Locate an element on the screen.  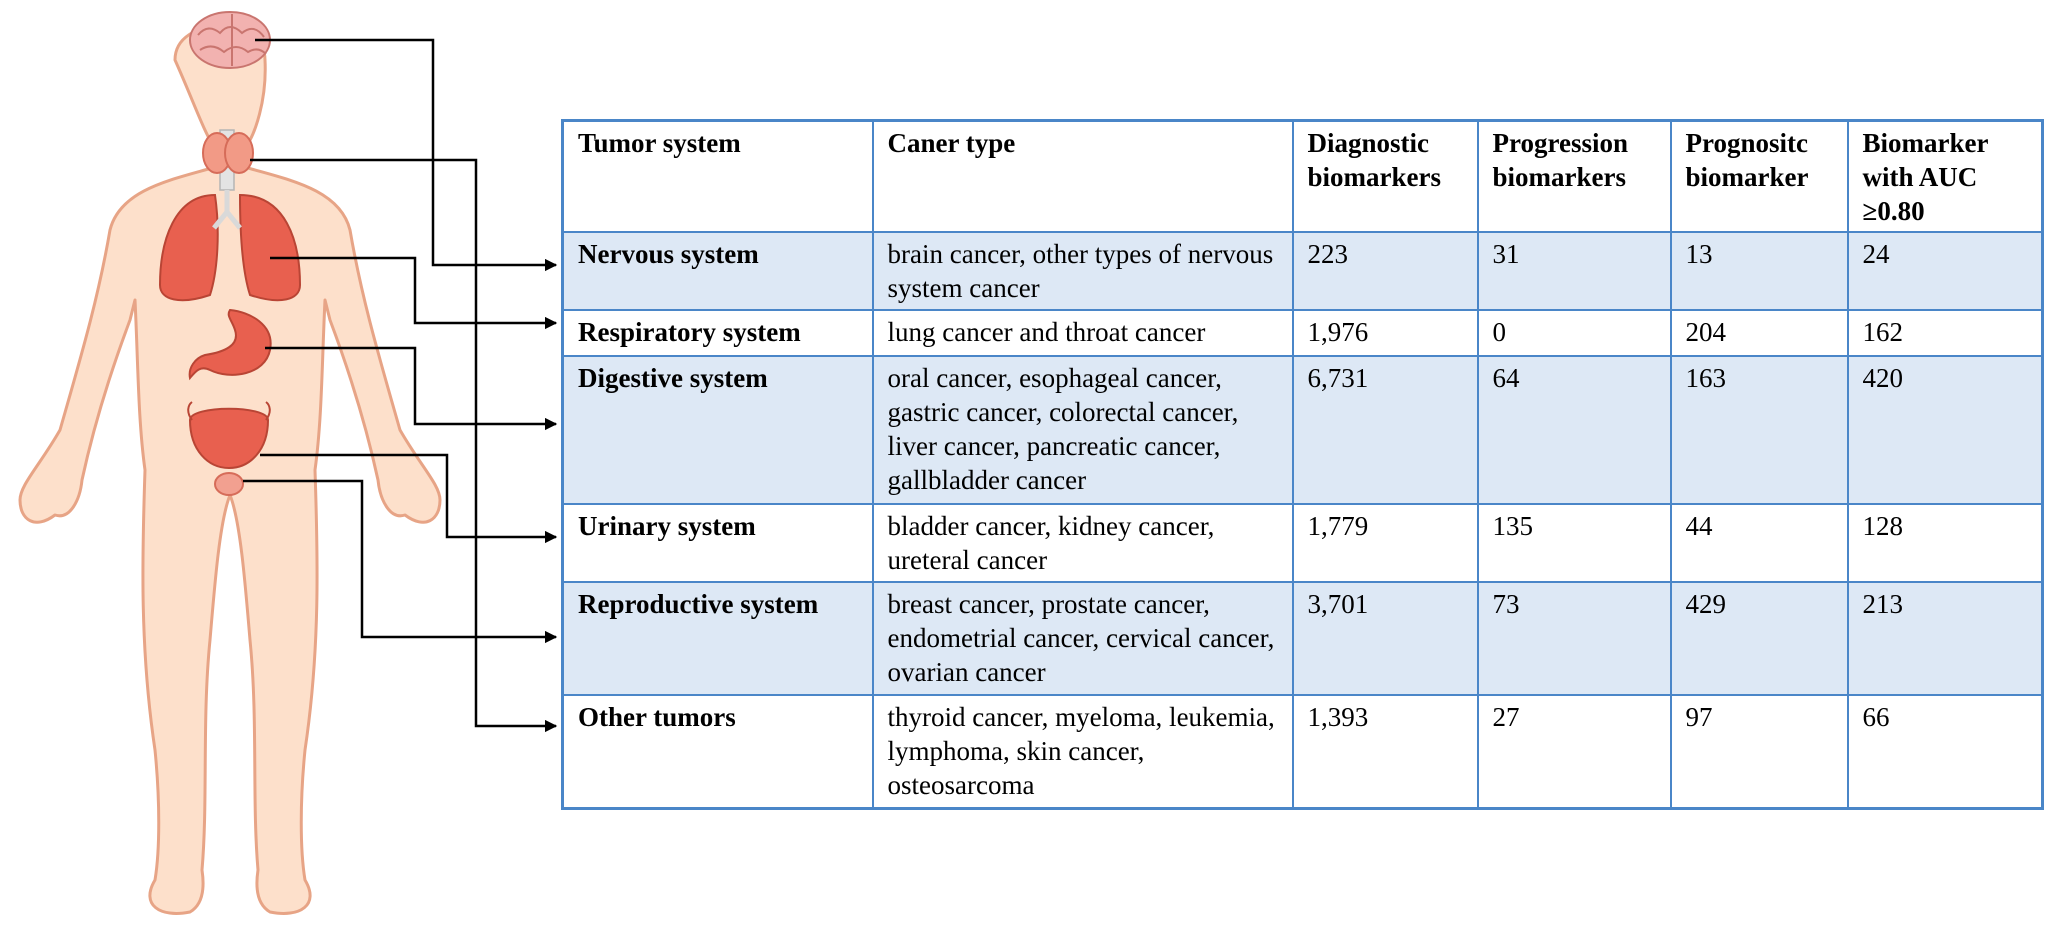
header-tumor-system: Tumor system is located at coordinates (717, 176).